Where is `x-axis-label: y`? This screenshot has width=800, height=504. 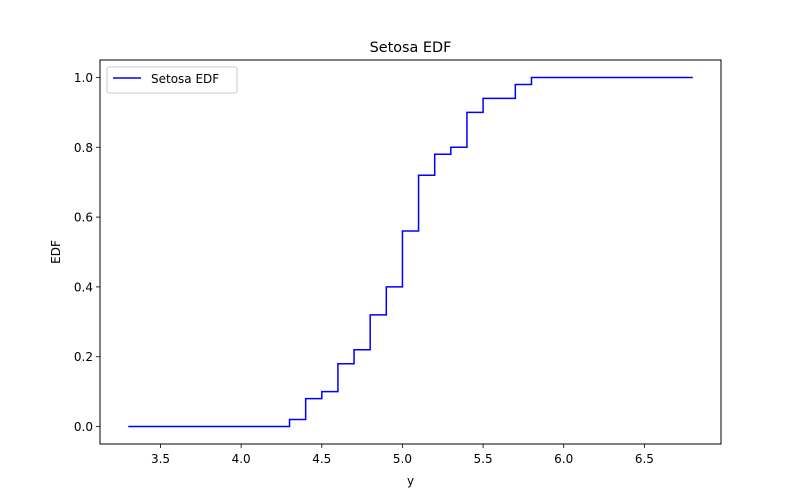 x-axis-label: y is located at coordinates (410, 481).